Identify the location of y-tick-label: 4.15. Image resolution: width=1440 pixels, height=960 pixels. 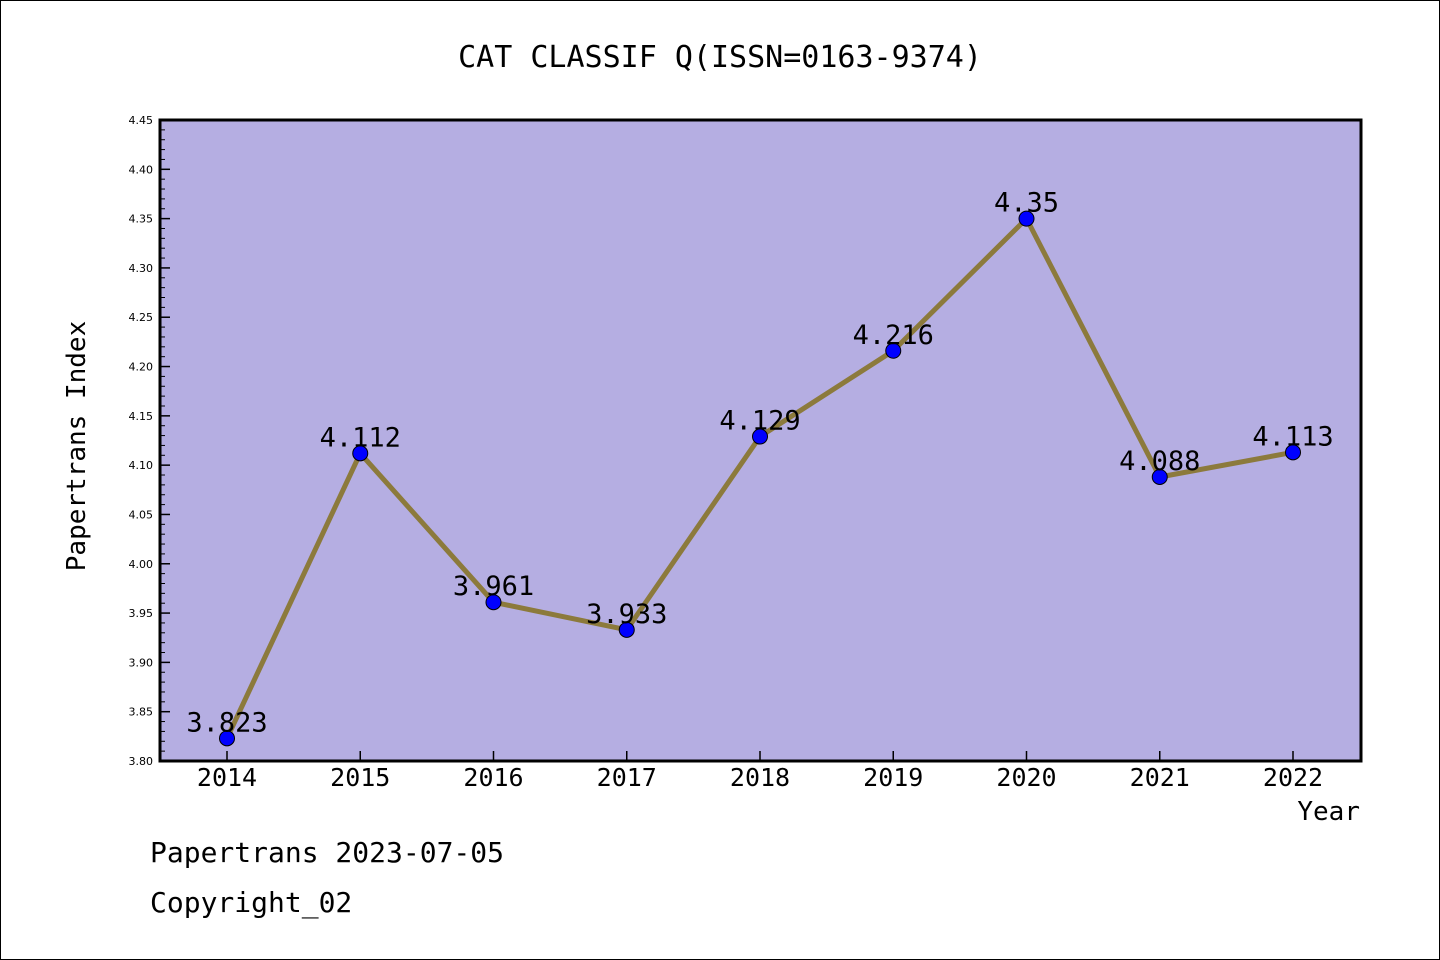
(141, 416).